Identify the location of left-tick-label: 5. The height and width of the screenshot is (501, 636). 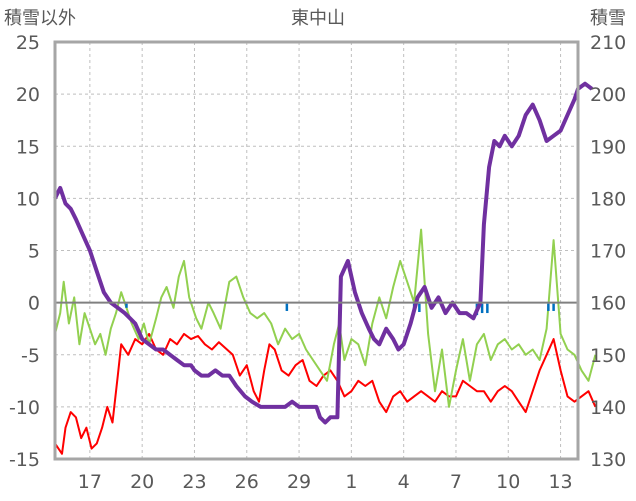
(34, 252).